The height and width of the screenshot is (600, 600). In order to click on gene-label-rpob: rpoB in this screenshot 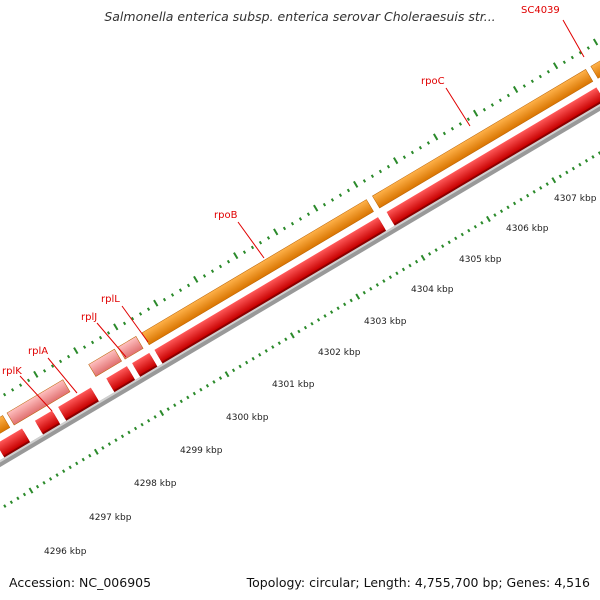, I will do `click(226, 215)`.